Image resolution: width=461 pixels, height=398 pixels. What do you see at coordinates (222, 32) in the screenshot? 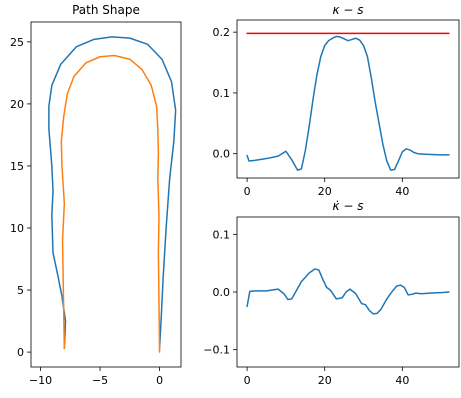
I see `kappa-y-tick-label: 0.2` at bounding box center [222, 32].